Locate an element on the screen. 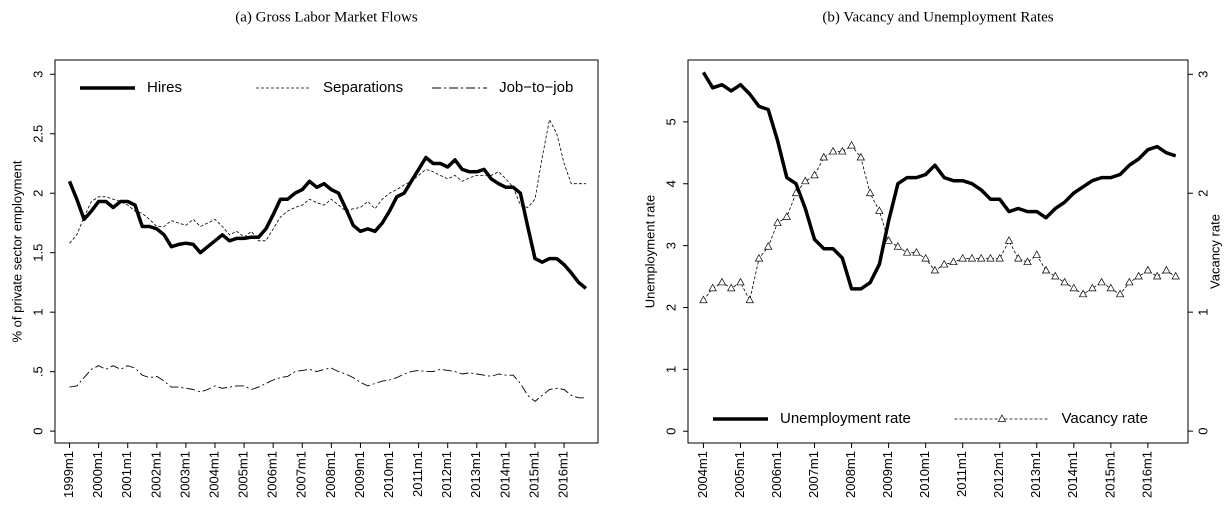 Image resolution: width=1228 pixels, height=519 pixels. y2-tick-label: 3 is located at coordinates (1202, 74).